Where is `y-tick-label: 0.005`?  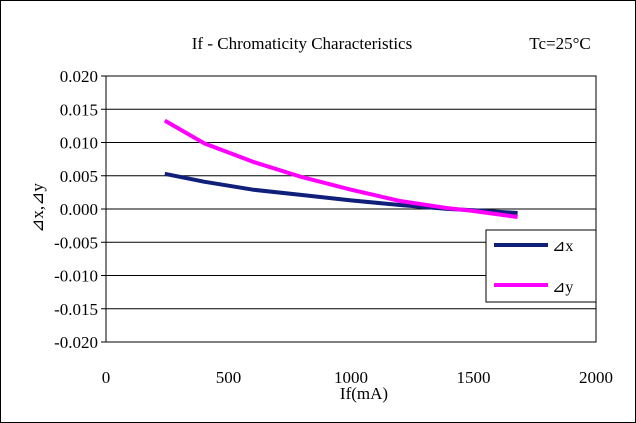
y-tick-label: 0.005 is located at coordinates (79, 176).